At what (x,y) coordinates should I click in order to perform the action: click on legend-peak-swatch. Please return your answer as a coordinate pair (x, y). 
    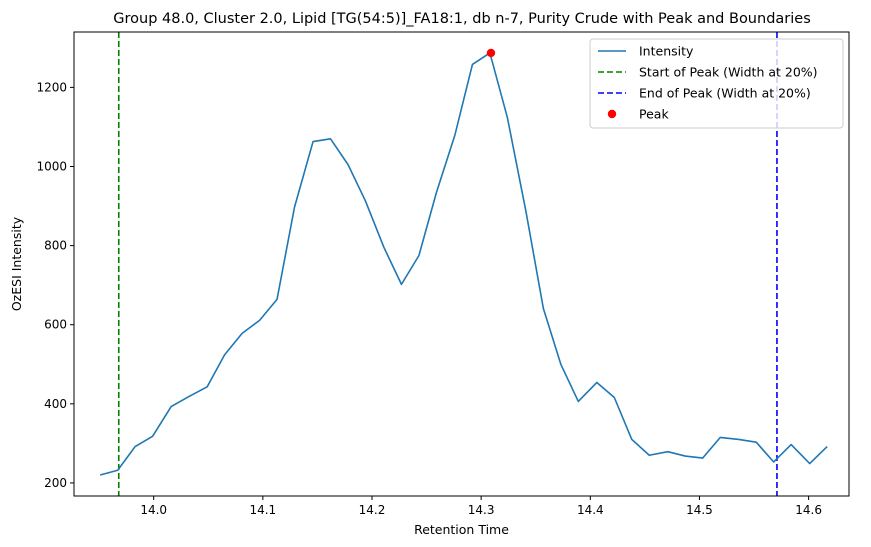
    Looking at the image, I should click on (612, 114).